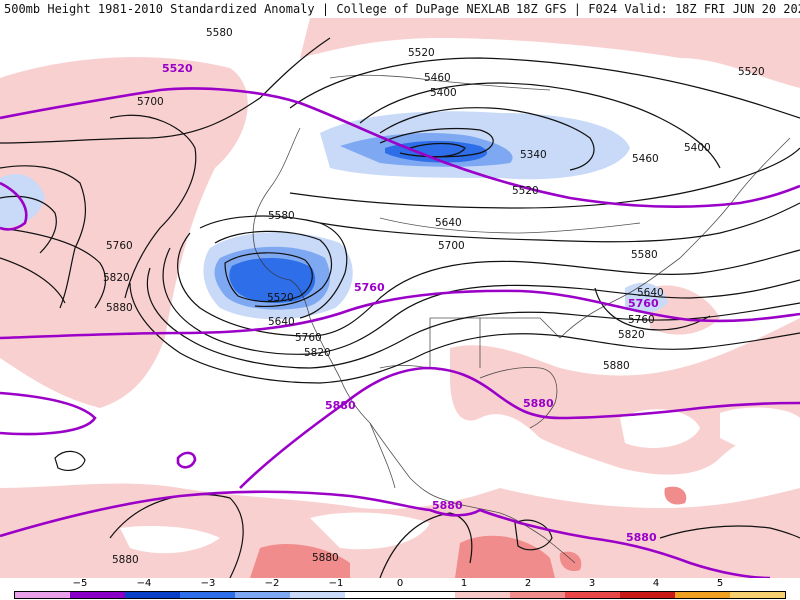 Image resolution: width=800 pixels, height=600 pixels. Describe the element at coordinates (272, 583) in the screenshot. I see `colorbar-tick-label: −2` at that location.